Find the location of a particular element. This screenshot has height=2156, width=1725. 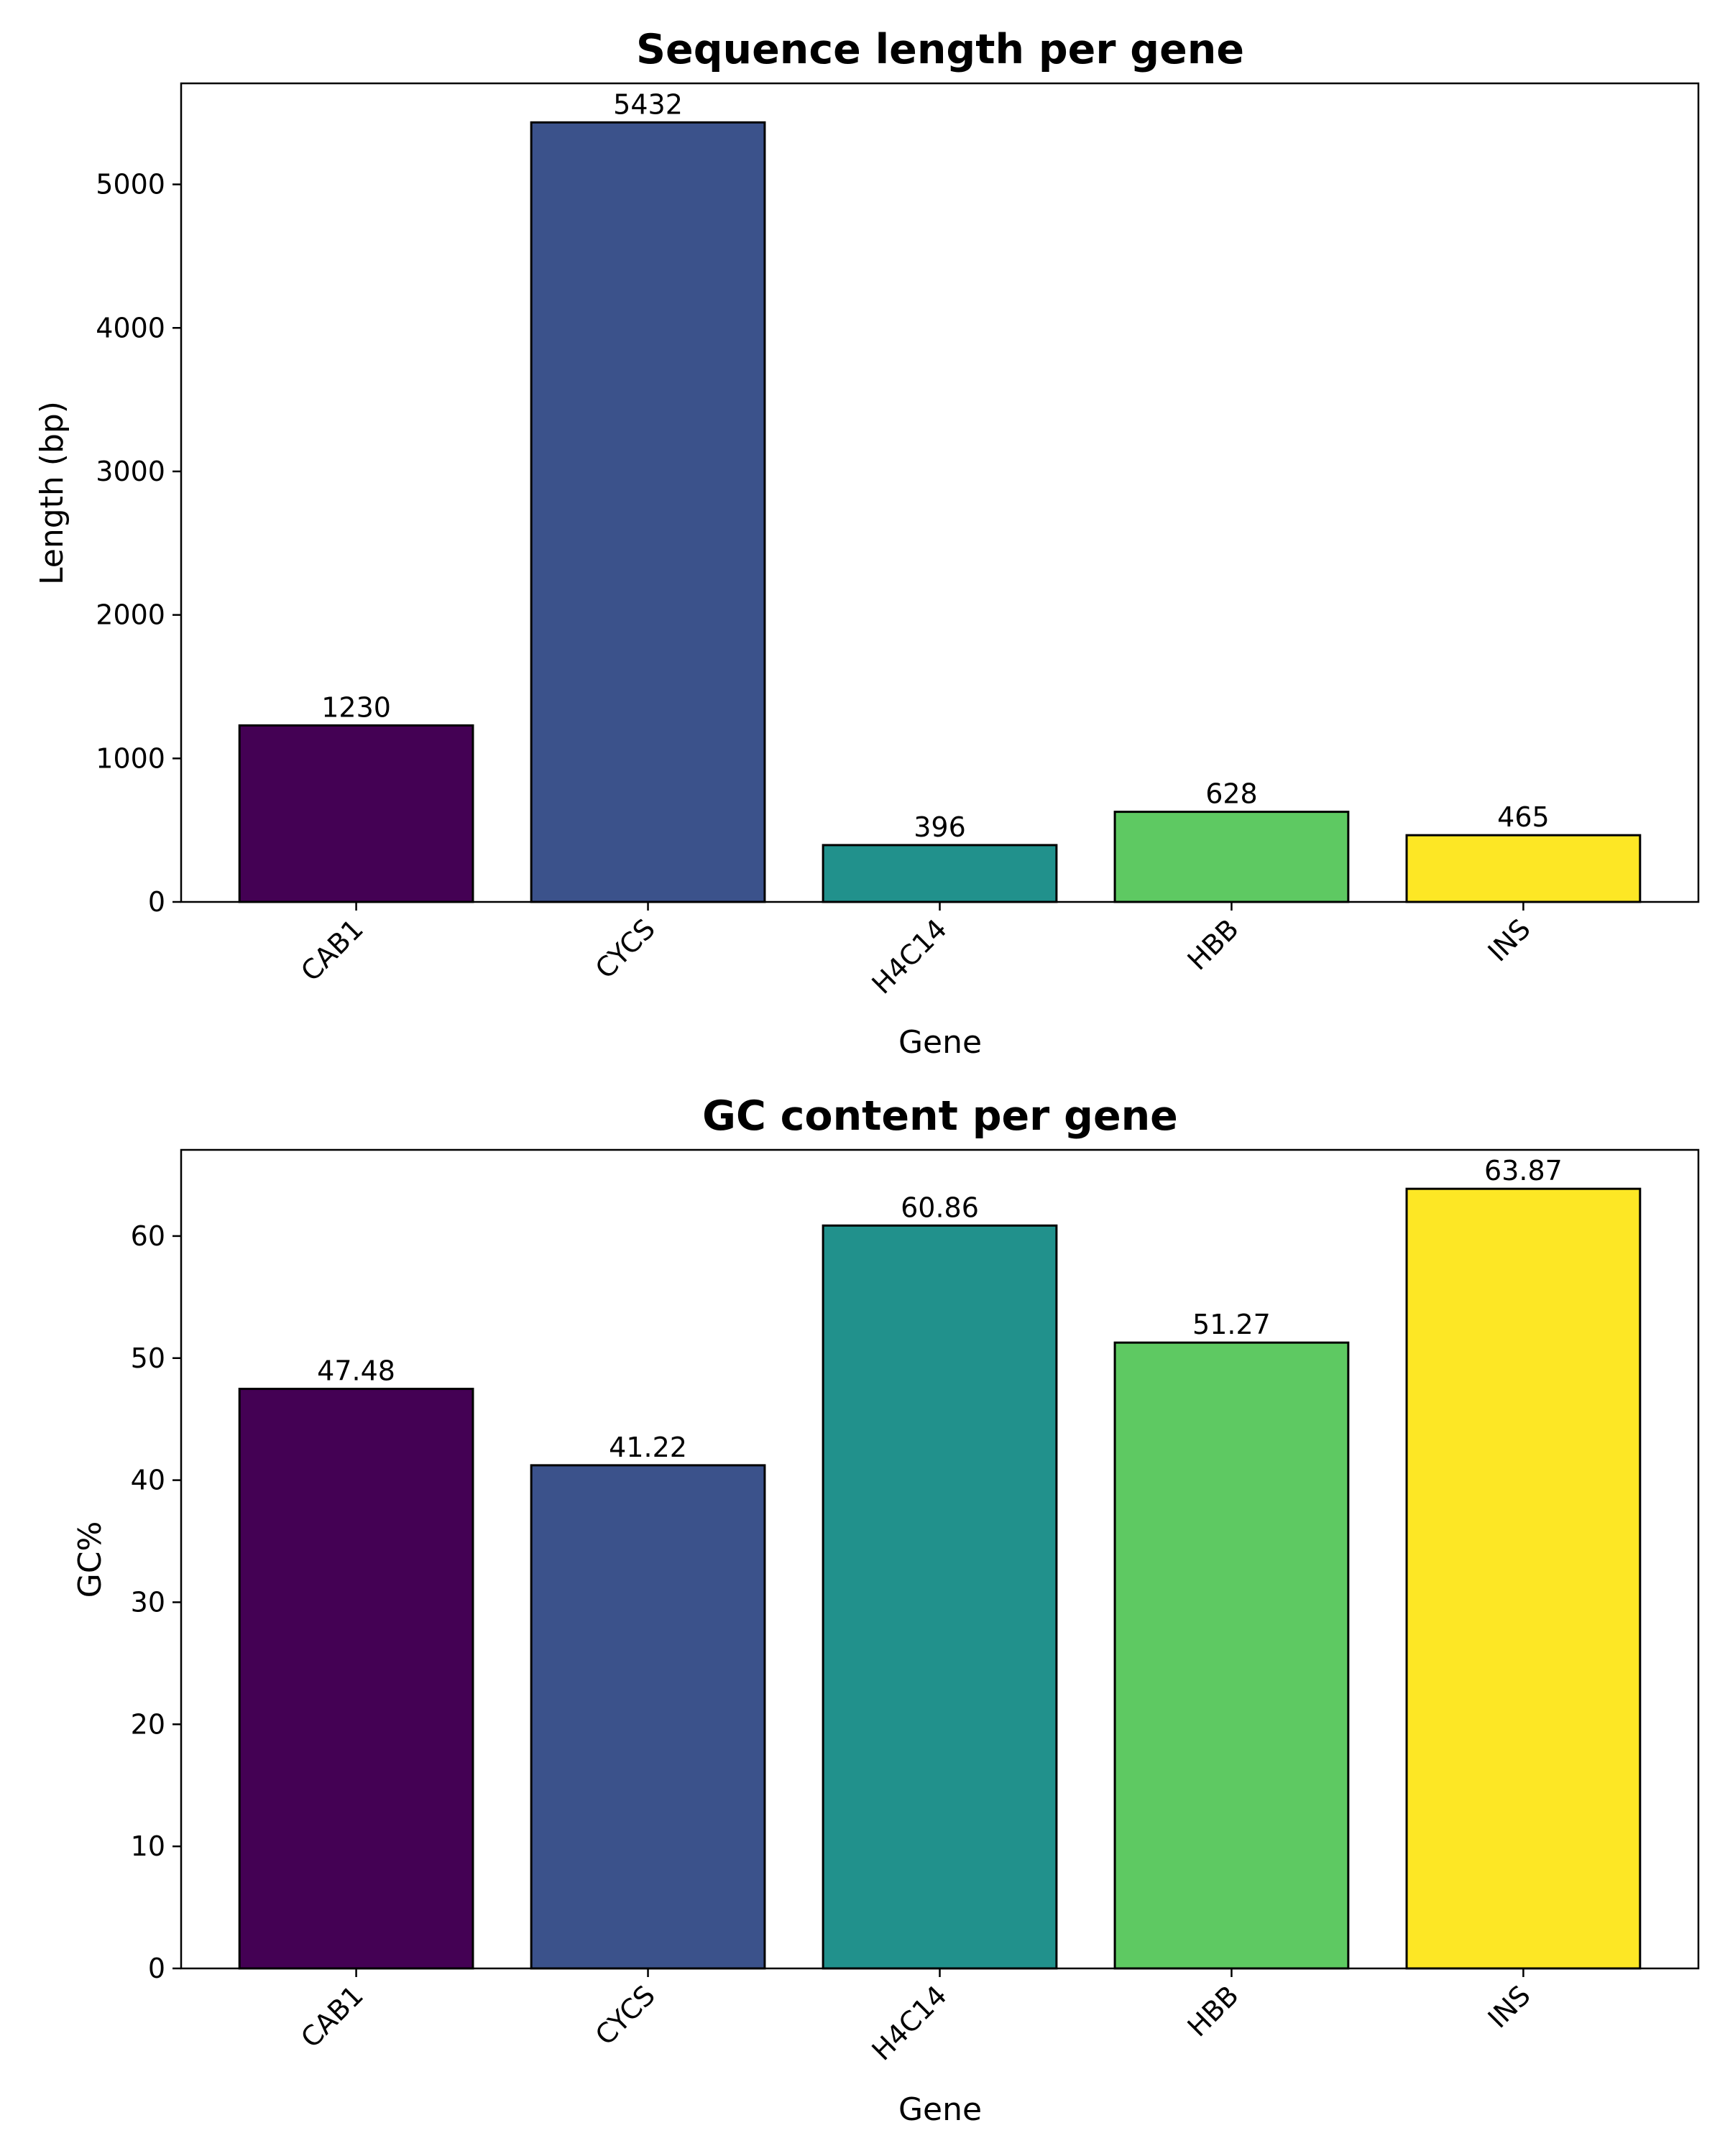

length-x-axis: CAB1 CYCS H4C14 HBB INS is located at coordinates (916, 951).